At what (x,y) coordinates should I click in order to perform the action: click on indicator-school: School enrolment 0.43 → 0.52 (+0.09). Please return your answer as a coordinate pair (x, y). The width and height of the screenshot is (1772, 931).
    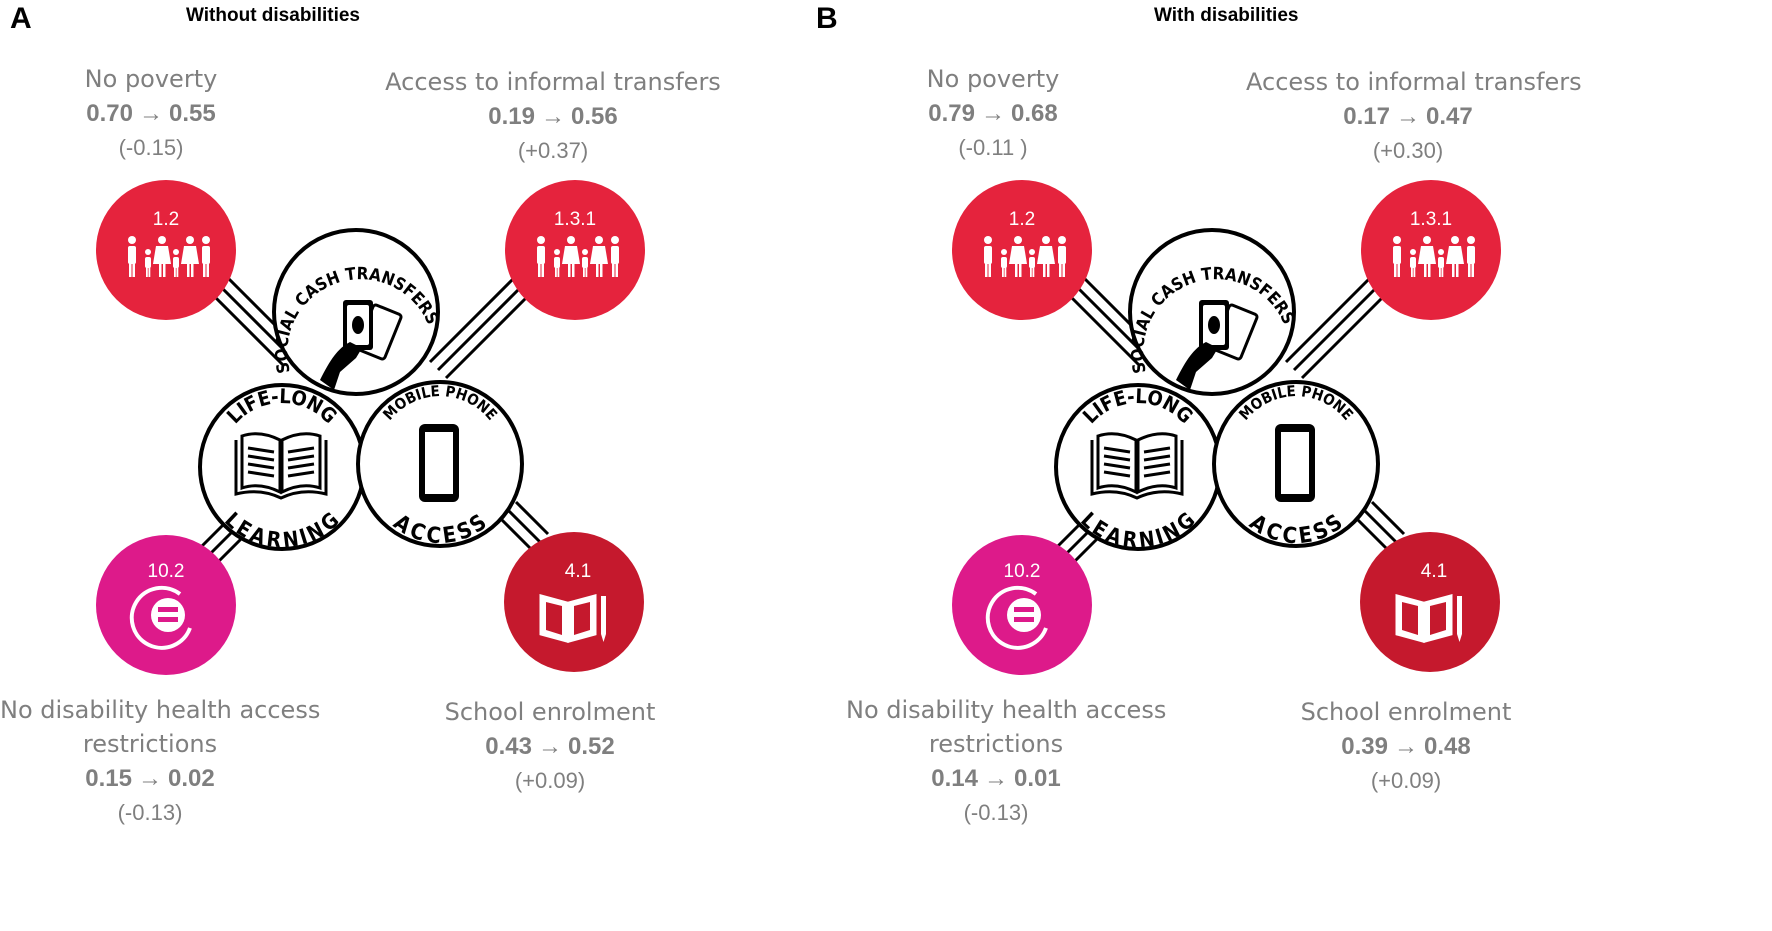
    Looking at the image, I should click on (550, 746).